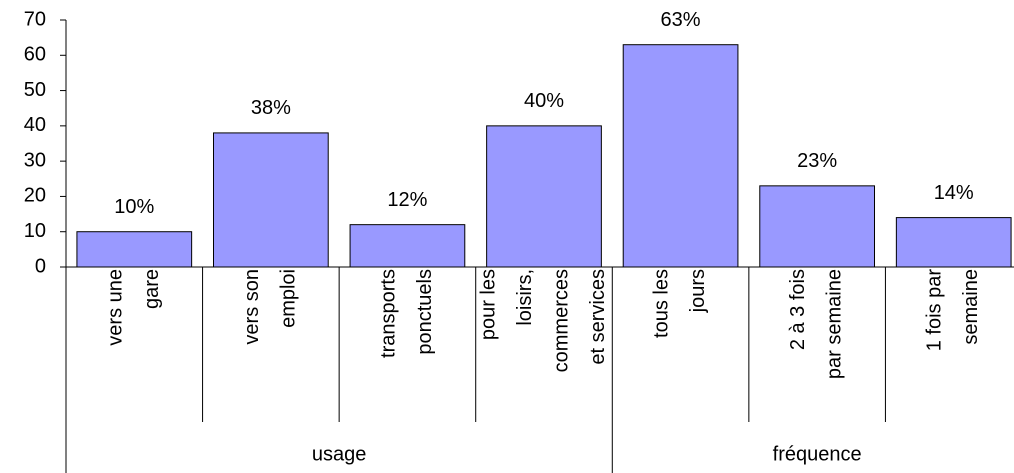 This screenshot has width=1014, height=473. What do you see at coordinates (134, 207) in the screenshot?
I see `value-label: 10%` at bounding box center [134, 207].